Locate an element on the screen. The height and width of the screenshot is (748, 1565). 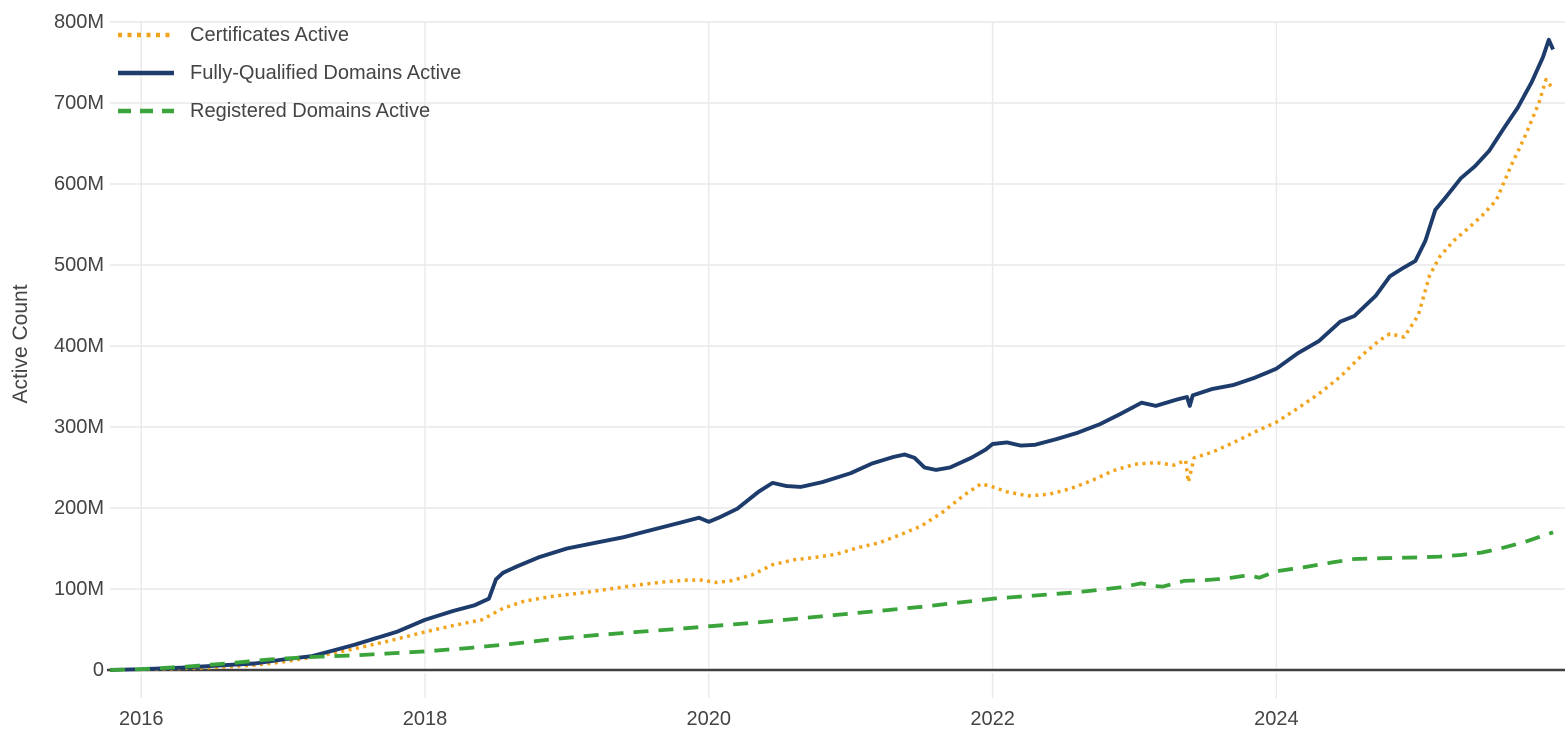
y-tick-label: 300M is located at coordinates (78, 427).